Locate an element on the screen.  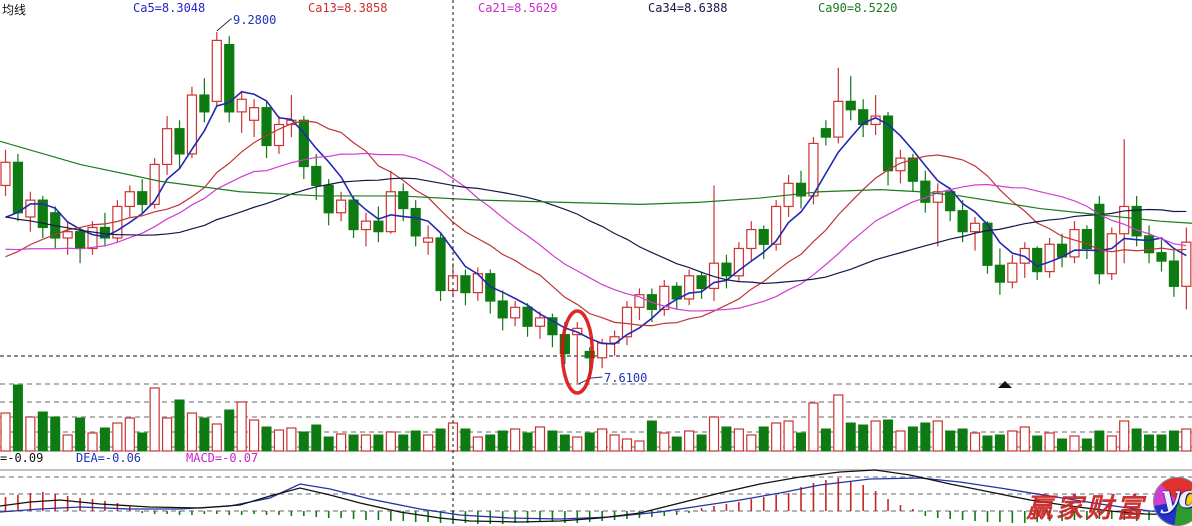
ma5-value-label: Ca5=8.3048 is located at coordinates (169, 8).